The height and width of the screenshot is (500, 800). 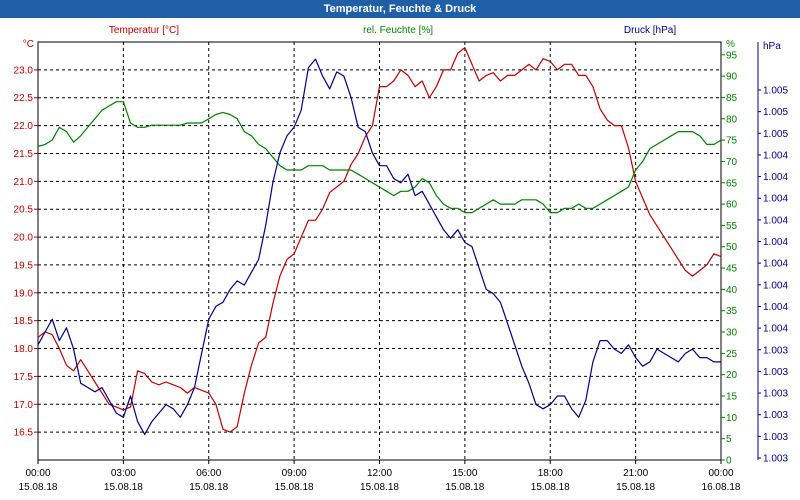 What do you see at coordinates (24, 293) in the screenshot?
I see `temperature-tick-label: 19.0` at bounding box center [24, 293].